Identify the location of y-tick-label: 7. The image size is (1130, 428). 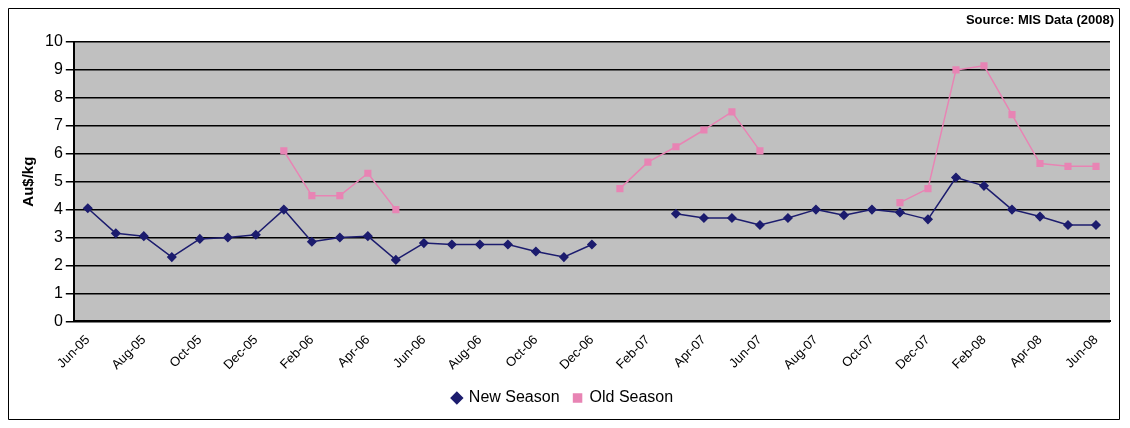
(58, 125).